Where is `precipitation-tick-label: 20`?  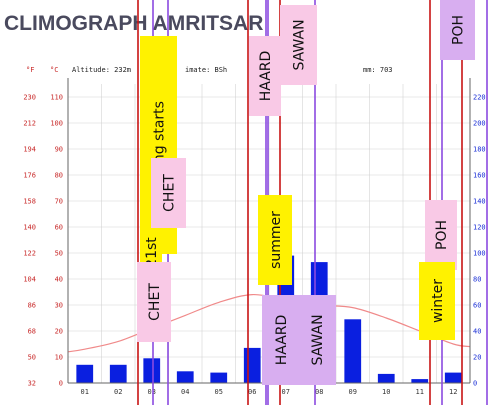
precipitation-tick-label: 20 is located at coordinates (477, 358).